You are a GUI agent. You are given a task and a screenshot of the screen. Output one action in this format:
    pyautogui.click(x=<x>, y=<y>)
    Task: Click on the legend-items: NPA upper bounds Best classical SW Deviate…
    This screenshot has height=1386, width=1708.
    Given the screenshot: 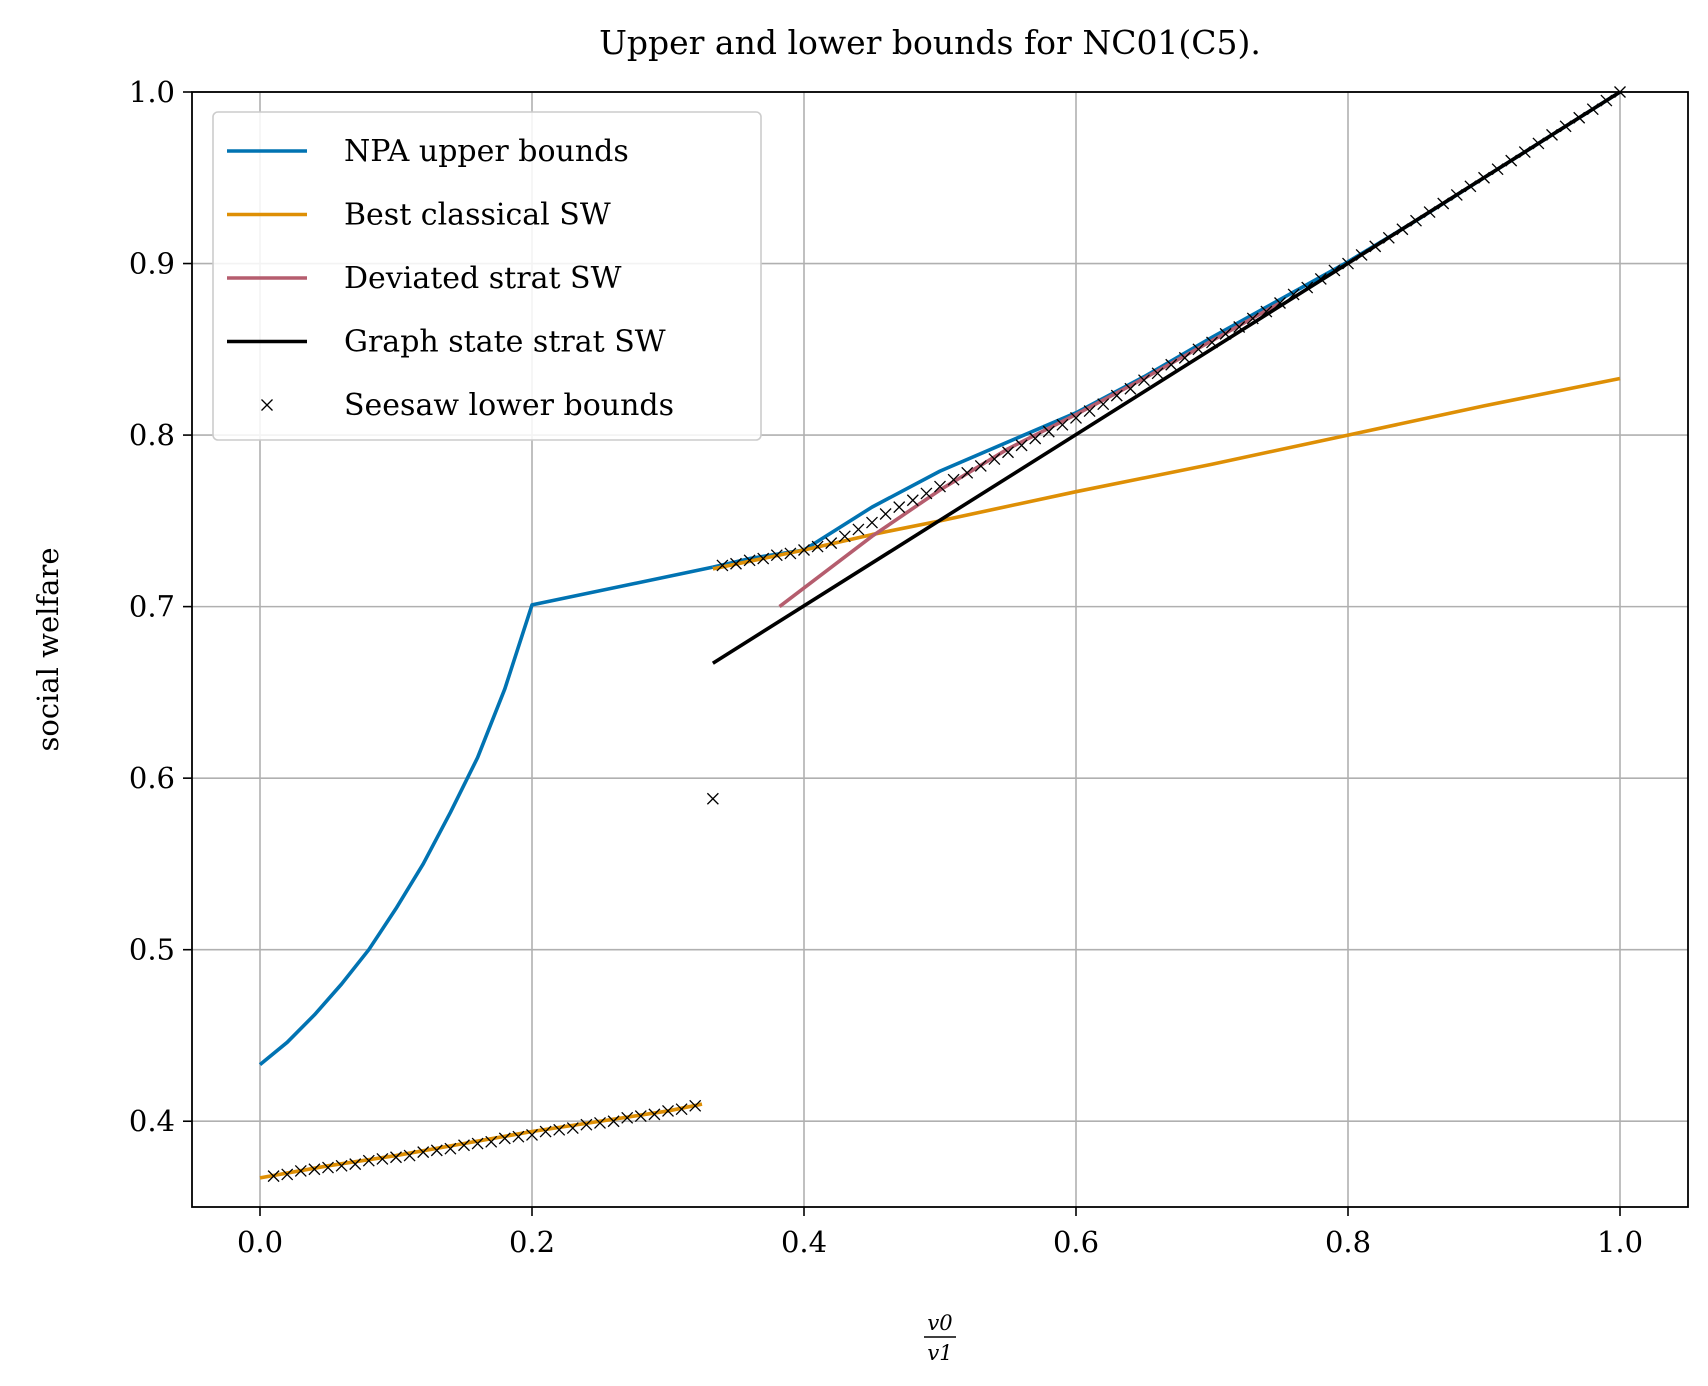 What is the action you would take?
    pyautogui.click(x=450, y=278)
    